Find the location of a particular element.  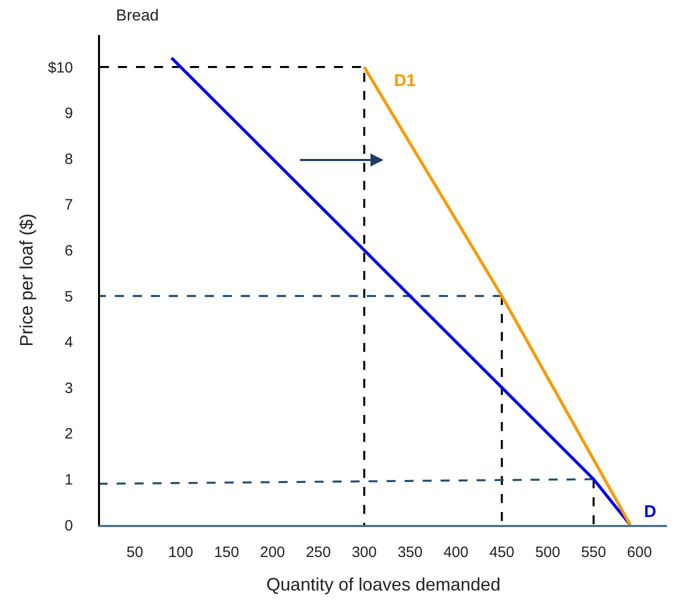

y-axis-title: Price per loaf ($) is located at coordinates (26, 280).